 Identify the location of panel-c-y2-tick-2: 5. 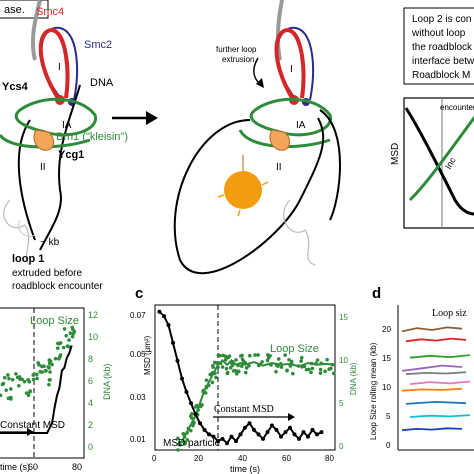
(341, 403).